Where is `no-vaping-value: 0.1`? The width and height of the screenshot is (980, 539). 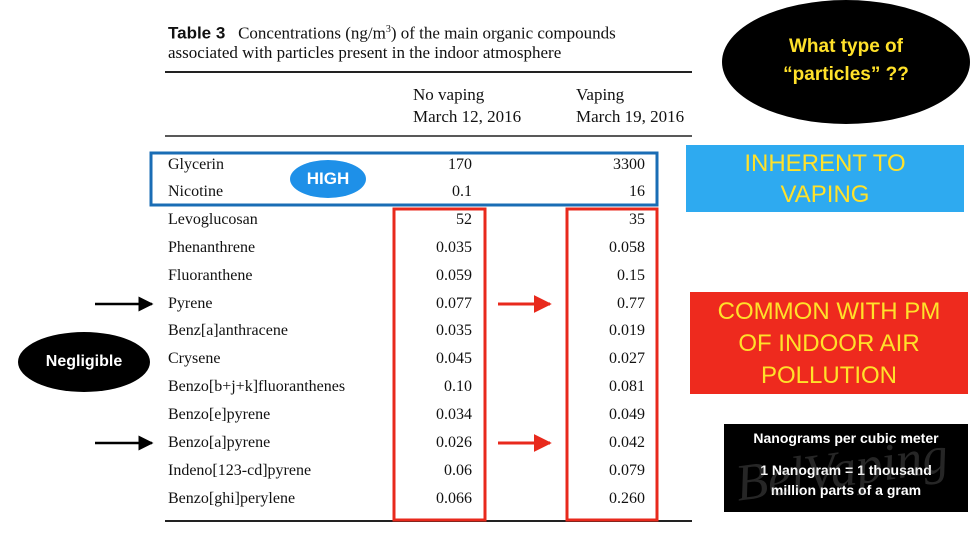
no-vaping-value: 0.1 is located at coordinates (462, 191).